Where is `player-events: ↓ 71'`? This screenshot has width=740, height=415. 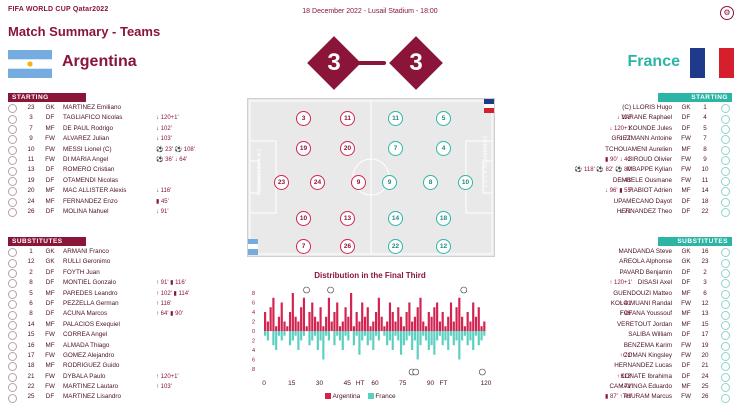
player-events: ↓ 71' is located at coordinates (626, 211).